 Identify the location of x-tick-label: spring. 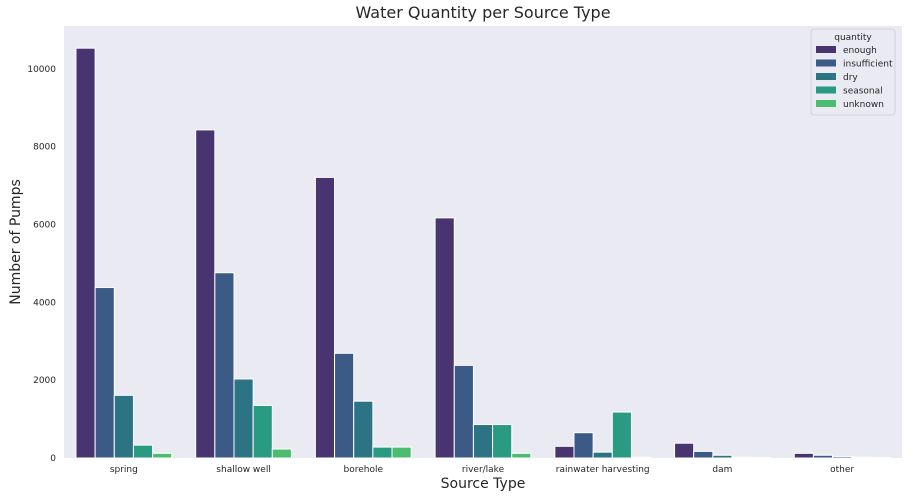
(124, 470).